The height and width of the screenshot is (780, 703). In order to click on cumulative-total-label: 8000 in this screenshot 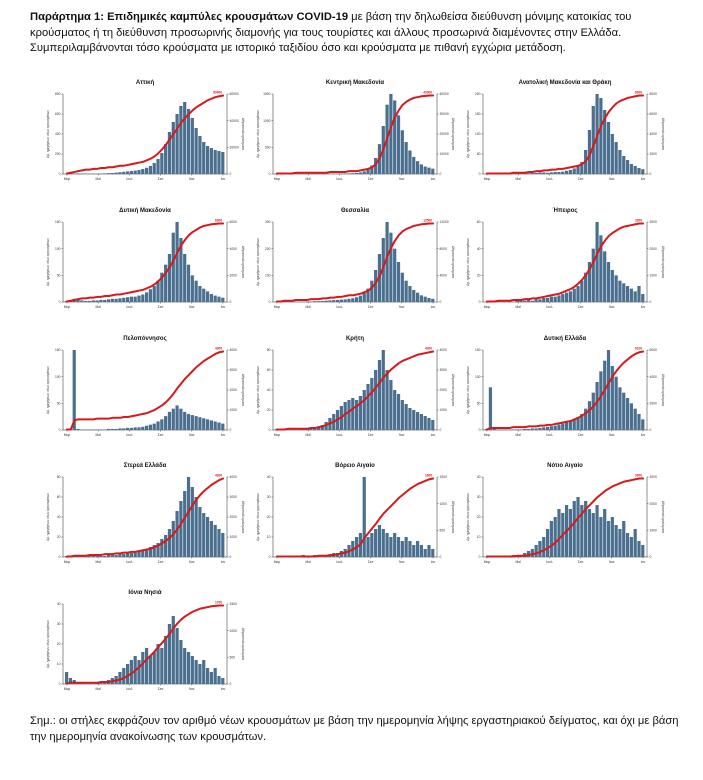, I will do `click(638, 93)`.